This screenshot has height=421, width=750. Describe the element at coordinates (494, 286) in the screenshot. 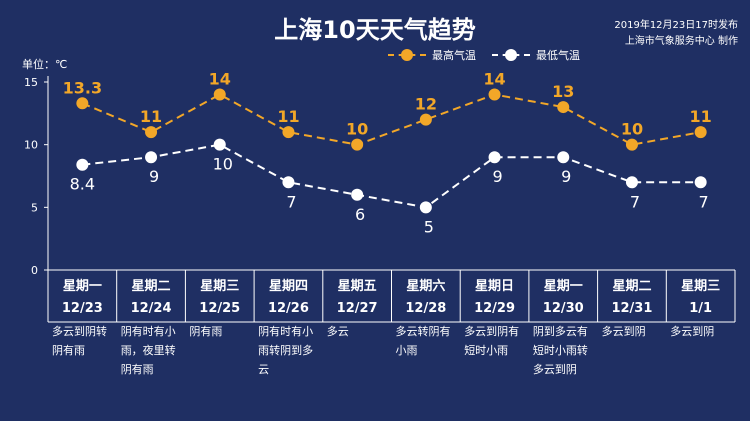

I see `weekday-label: 星期日` at that location.